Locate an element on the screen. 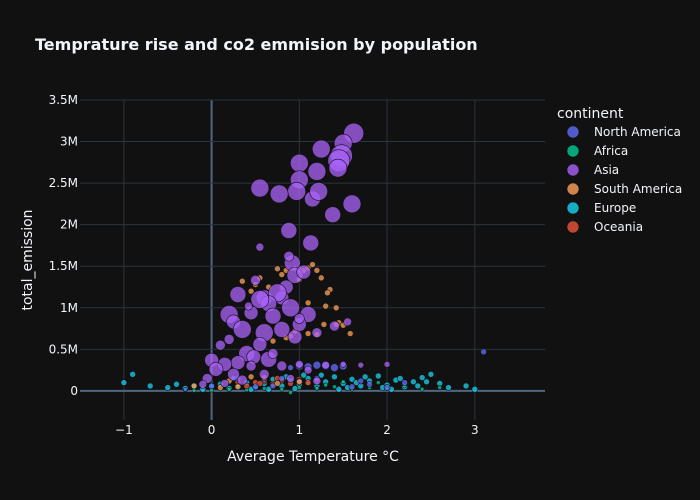 This screenshot has height=500, width=700. y-tick-label: 2.5M is located at coordinates (63, 183).